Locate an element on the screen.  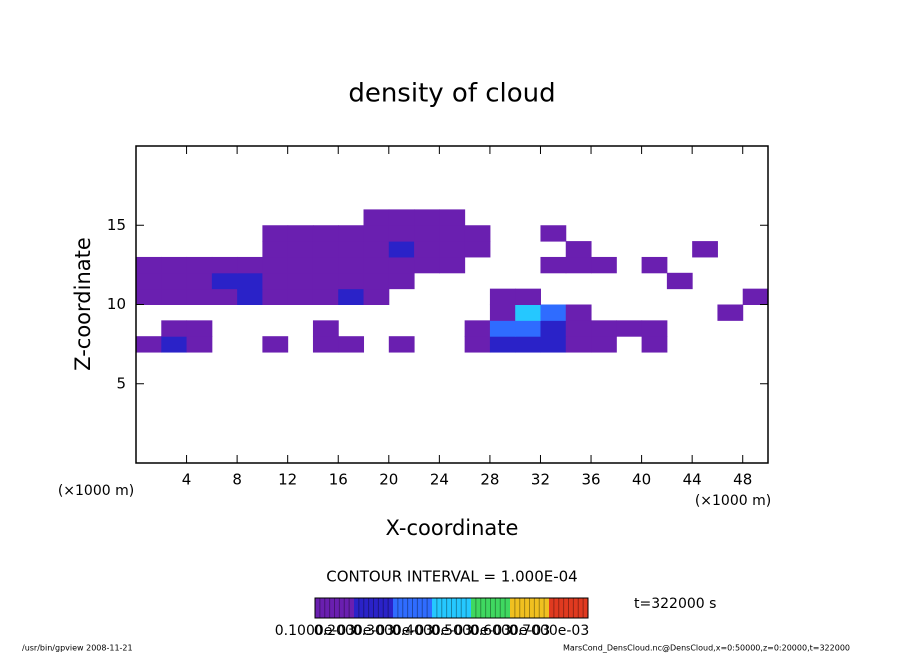
x-tick-label: 20 is located at coordinates (388, 480).